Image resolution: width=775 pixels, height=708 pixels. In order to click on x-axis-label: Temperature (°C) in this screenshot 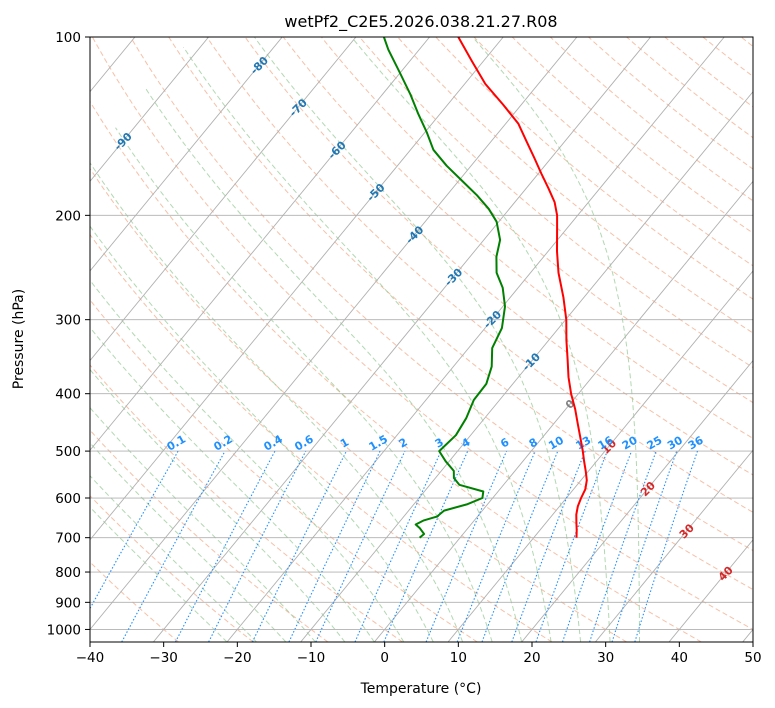, I will do `click(421, 689)`.